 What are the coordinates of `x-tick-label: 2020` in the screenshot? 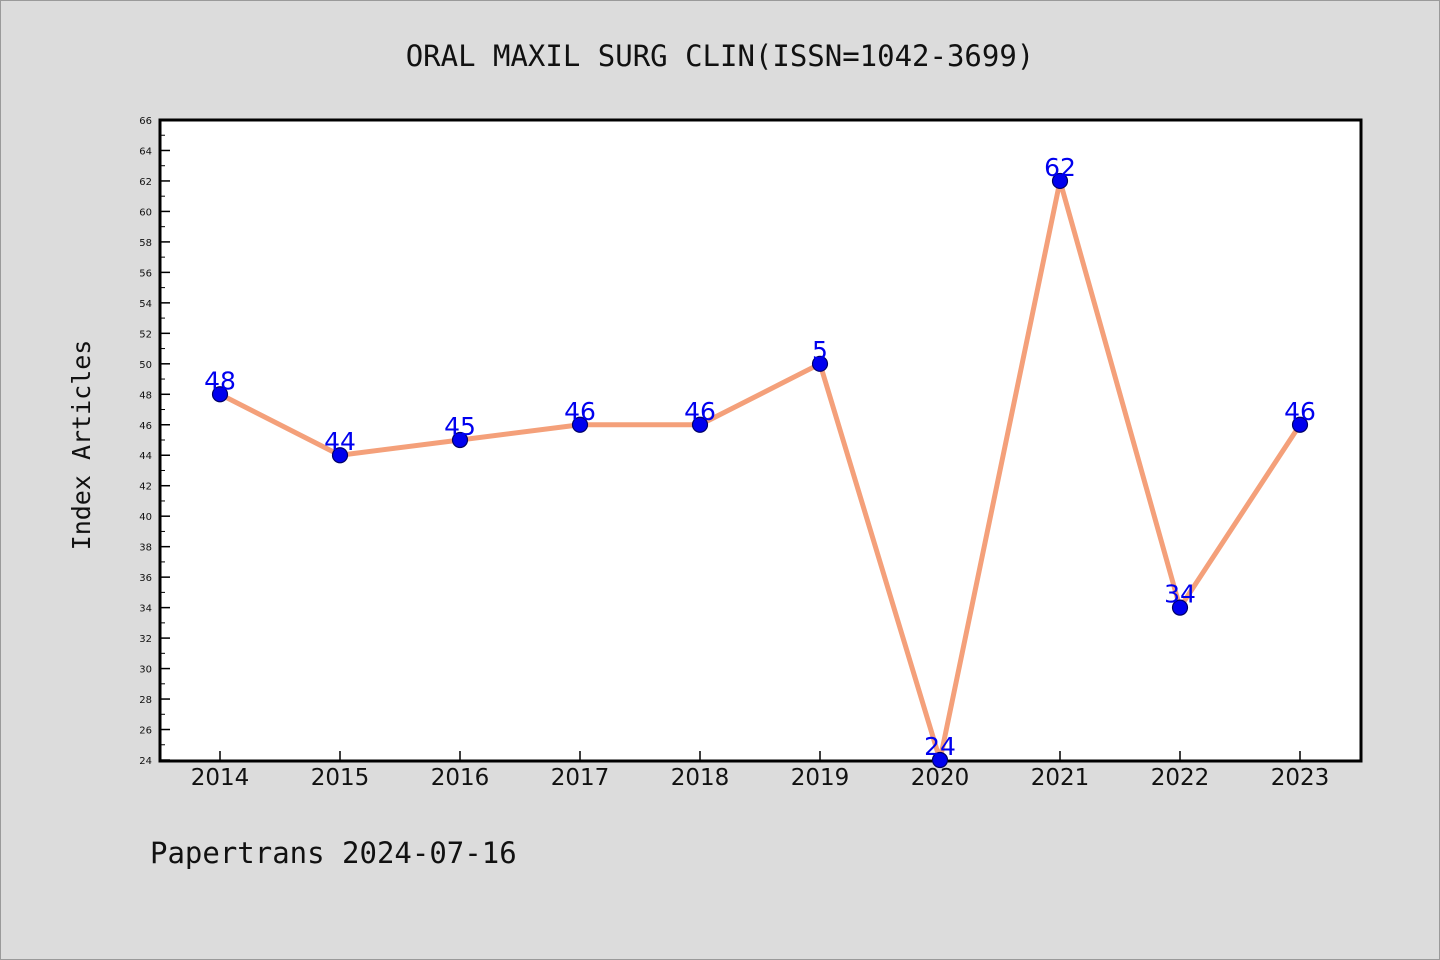 It's located at (940, 778).